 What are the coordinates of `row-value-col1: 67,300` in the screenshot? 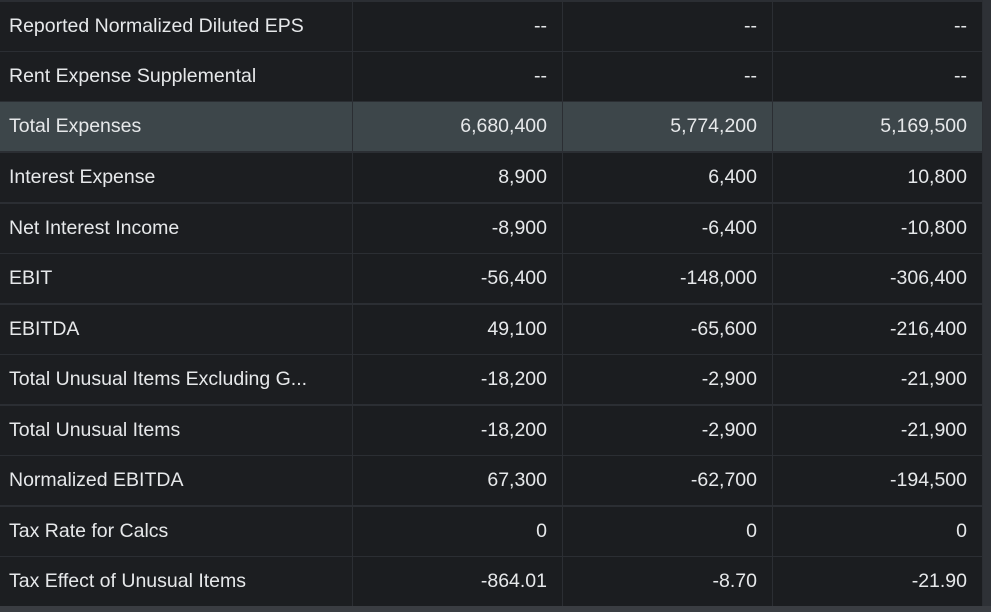 It's located at (457, 480).